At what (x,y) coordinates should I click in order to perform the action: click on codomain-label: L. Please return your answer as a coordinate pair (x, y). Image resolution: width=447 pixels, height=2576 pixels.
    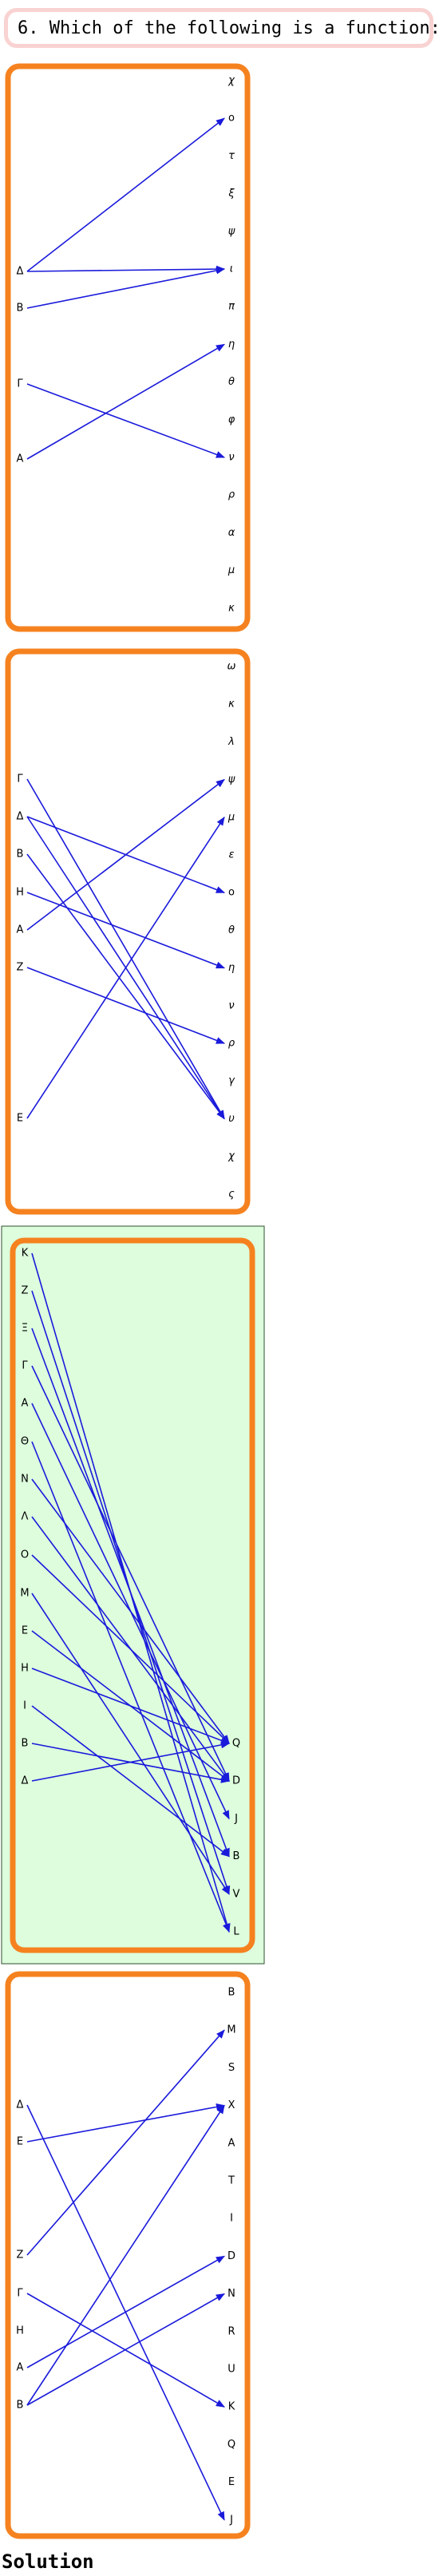
    Looking at the image, I should click on (236, 1932).